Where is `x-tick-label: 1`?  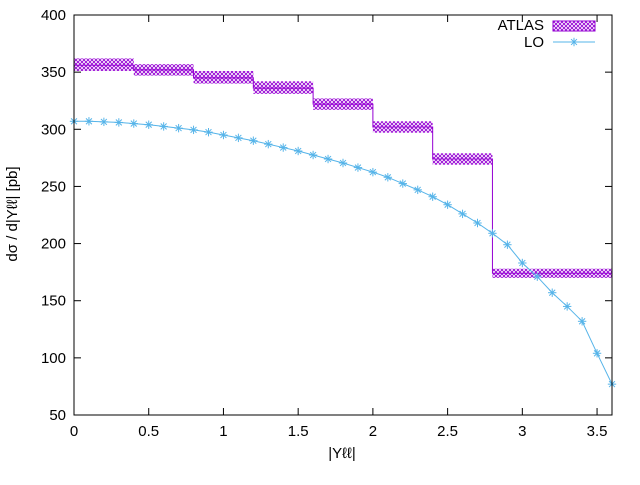
x-tick-label: 1 is located at coordinates (223, 431).